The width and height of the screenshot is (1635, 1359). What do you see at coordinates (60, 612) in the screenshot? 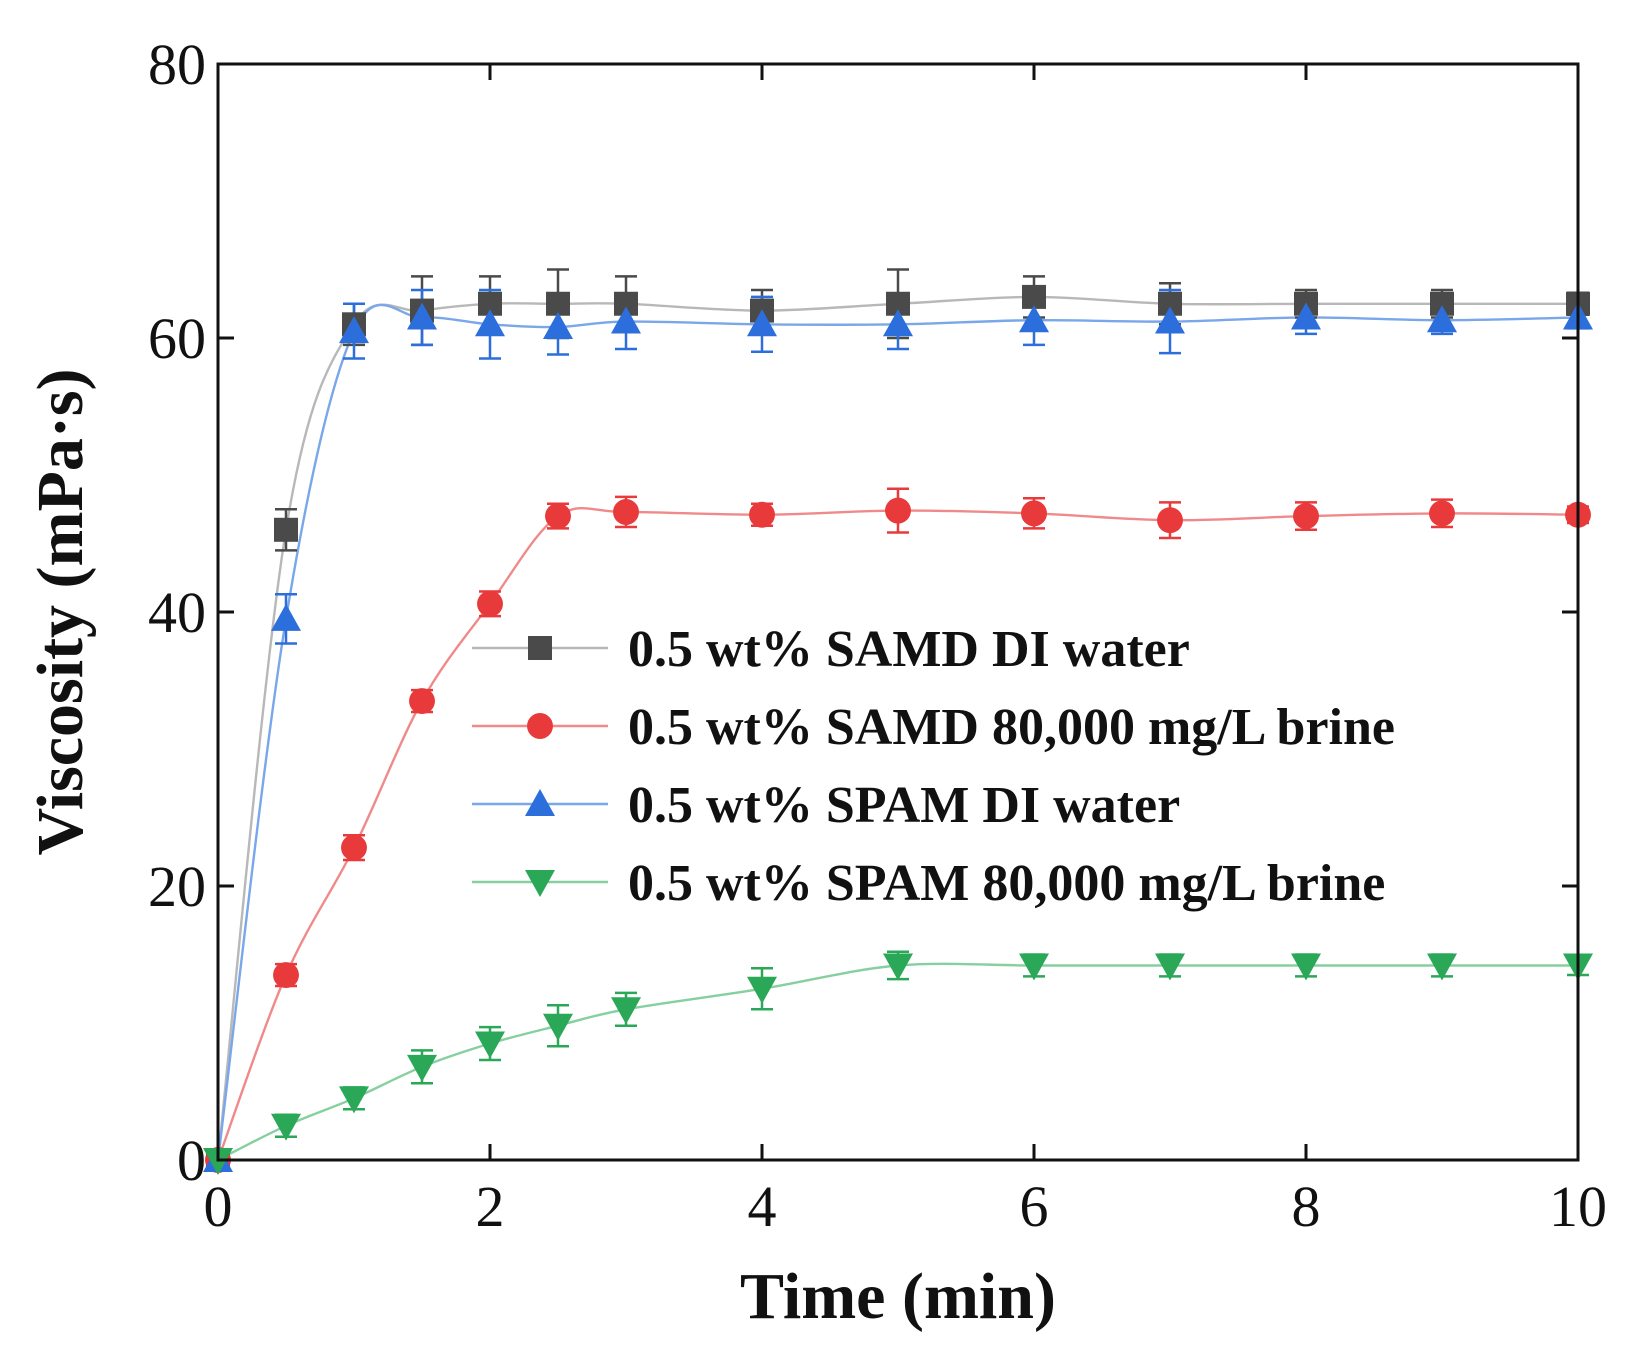
I see `y-axis-title: Viscosity (mPa·s)` at bounding box center [60, 612].